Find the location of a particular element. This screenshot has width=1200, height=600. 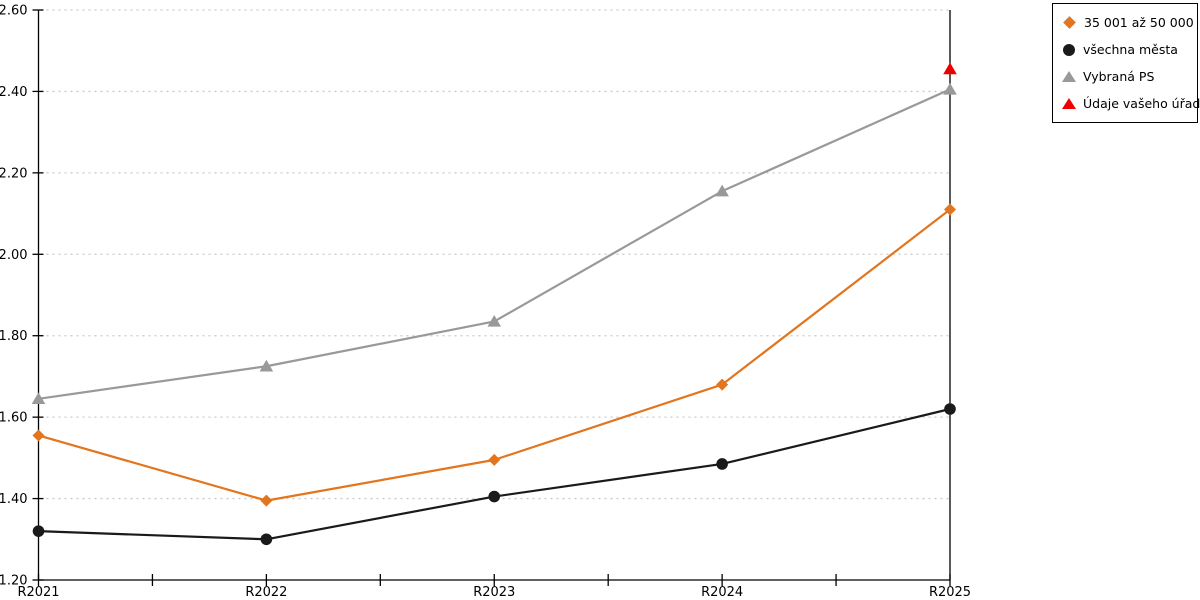

diamond-icon is located at coordinates (1069, 22).